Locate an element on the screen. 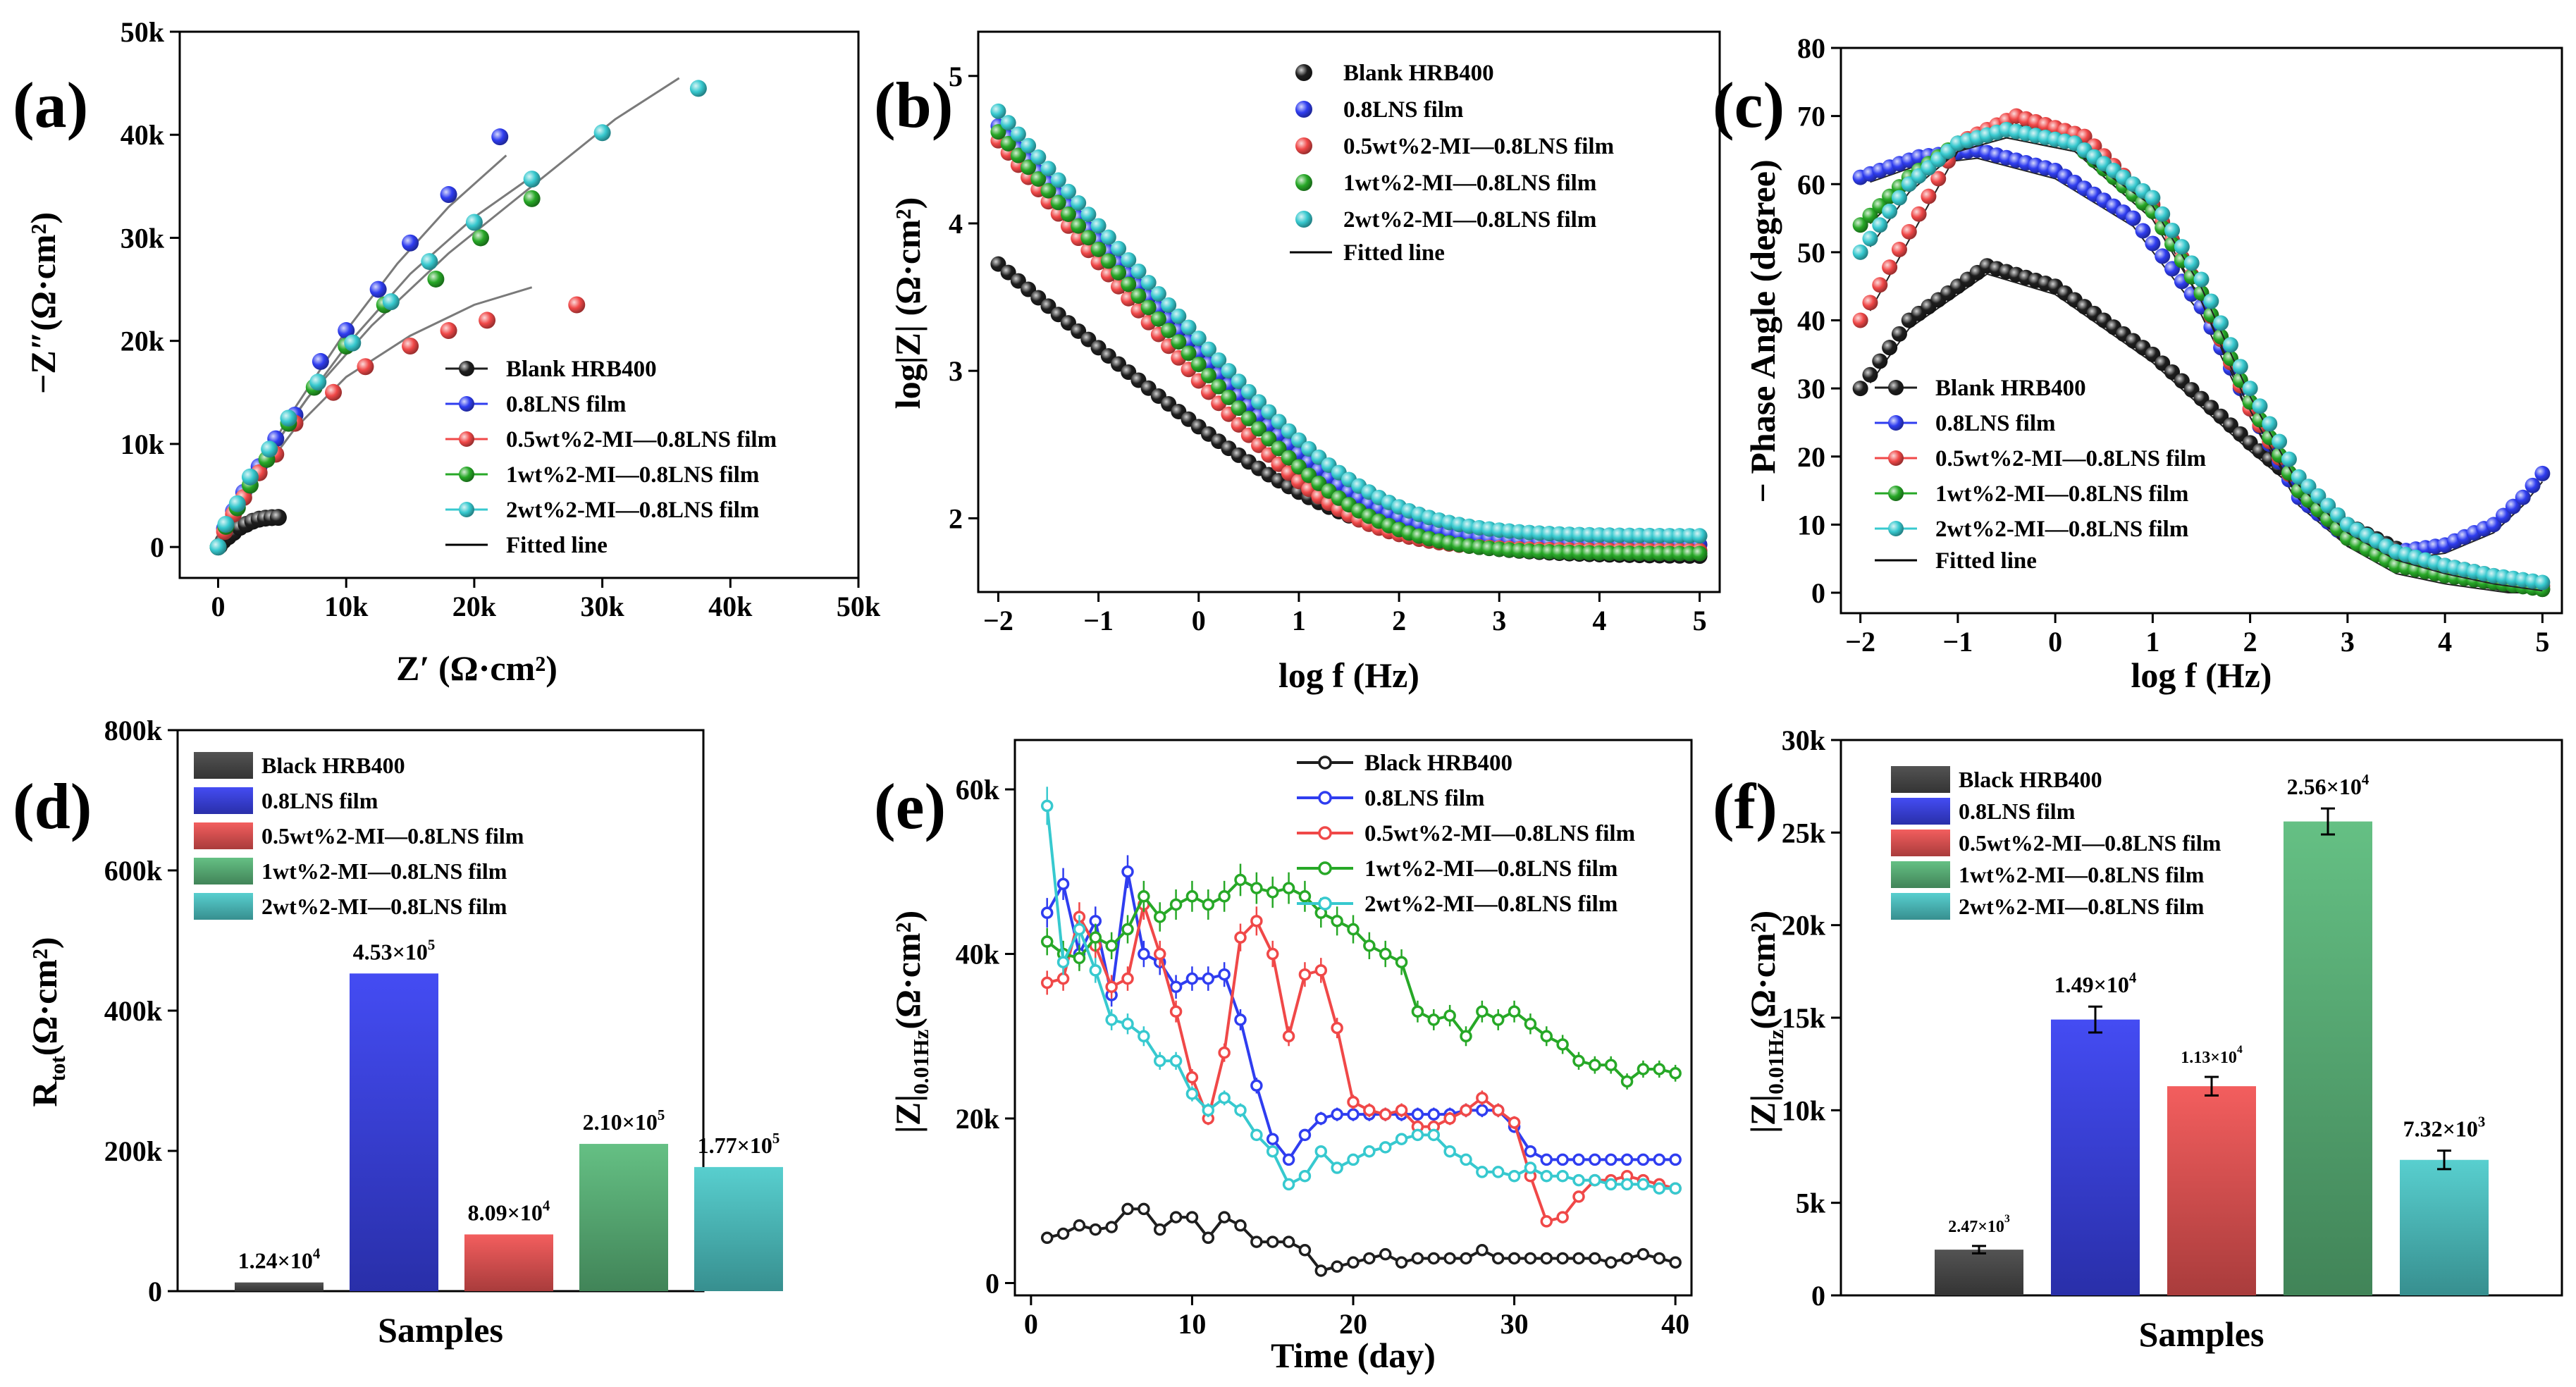 This screenshot has width=2576, height=1387. axis-label-subscript: 0.01Hz is located at coordinates (1776, 1061).